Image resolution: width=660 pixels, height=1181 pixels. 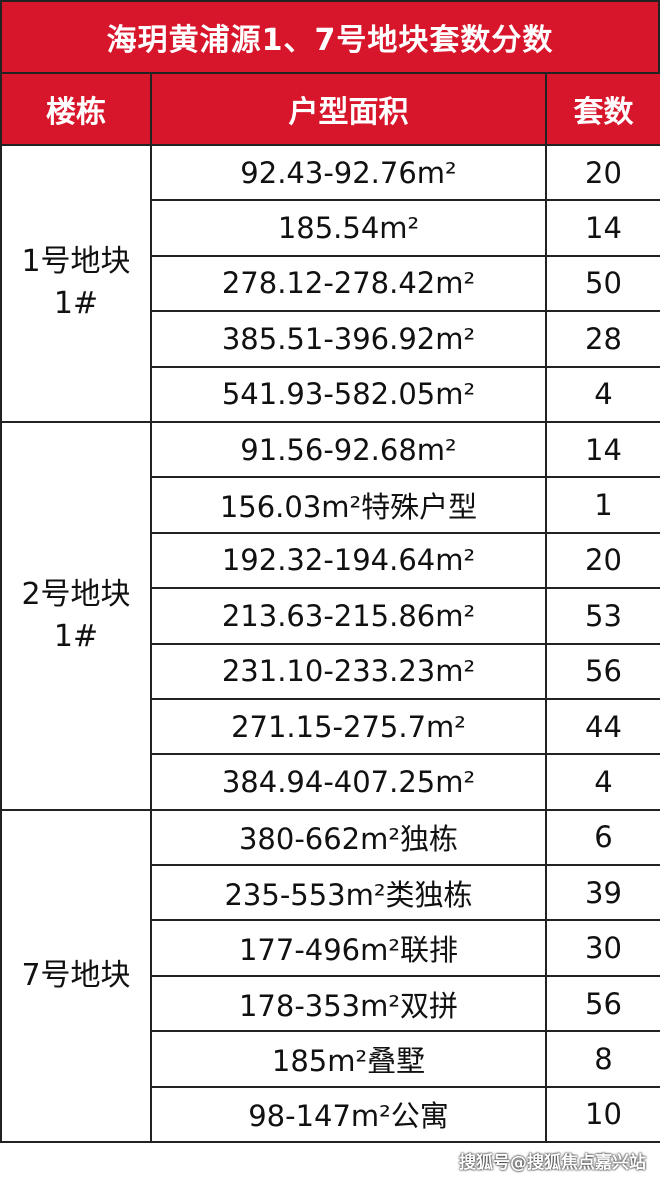 I want to click on table-row: 192.32-194.64m² 20, so click(x=330, y=560).